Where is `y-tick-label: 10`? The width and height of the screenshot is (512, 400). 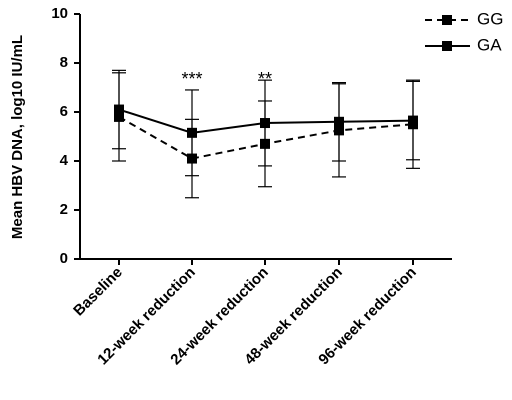 y-tick-label: 10 is located at coordinates (59, 13).